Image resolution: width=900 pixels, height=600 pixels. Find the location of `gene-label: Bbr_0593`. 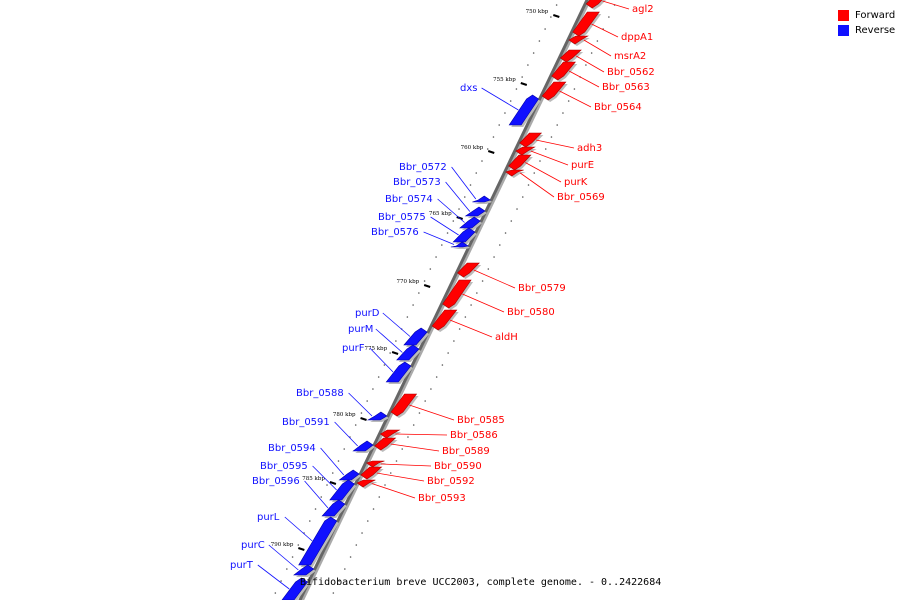

gene-label: Bbr_0593 is located at coordinates (442, 498).